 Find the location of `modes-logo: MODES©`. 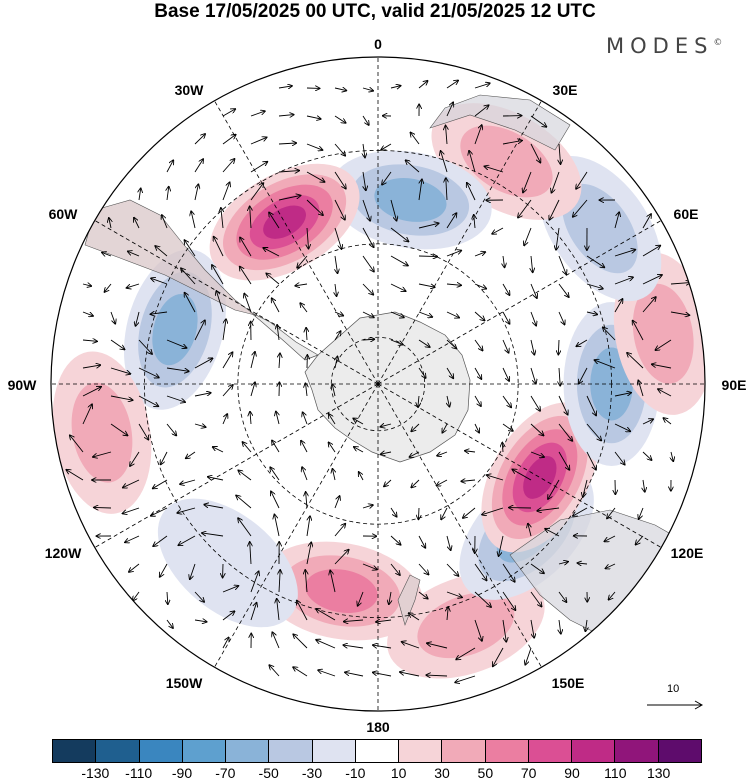

modes-logo: MODES© is located at coordinates (664, 46).